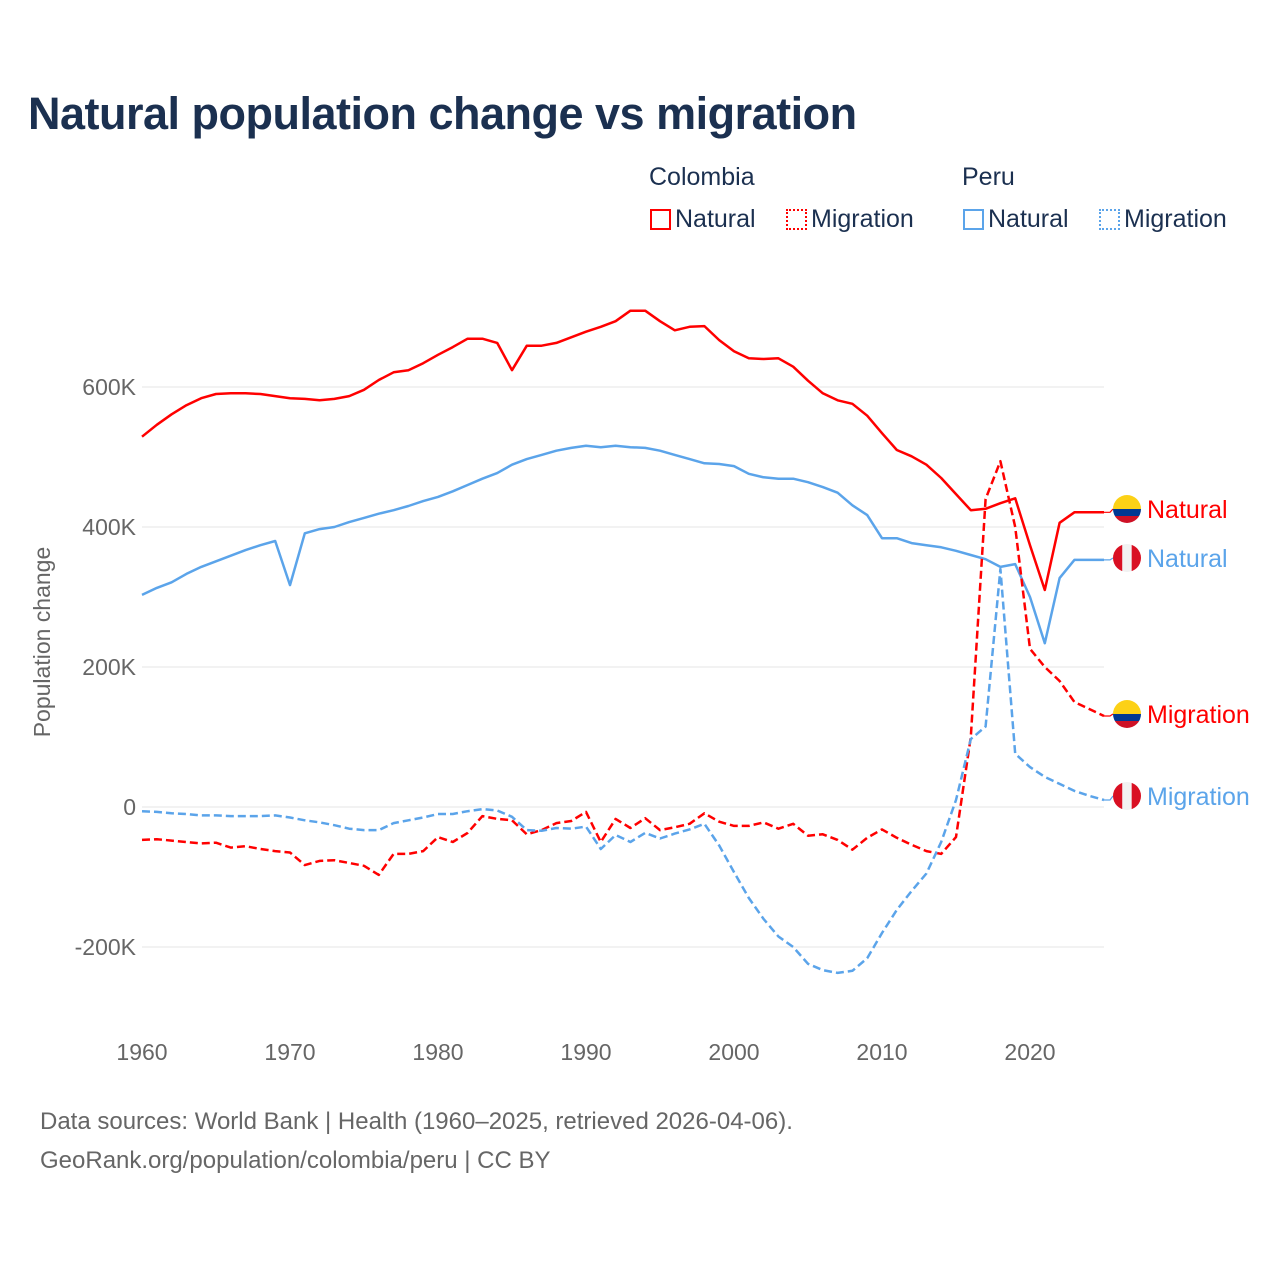  What do you see at coordinates (109, 387) in the screenshot?
I see `y-tick-label: 600K` at bounding box center [109, 387].